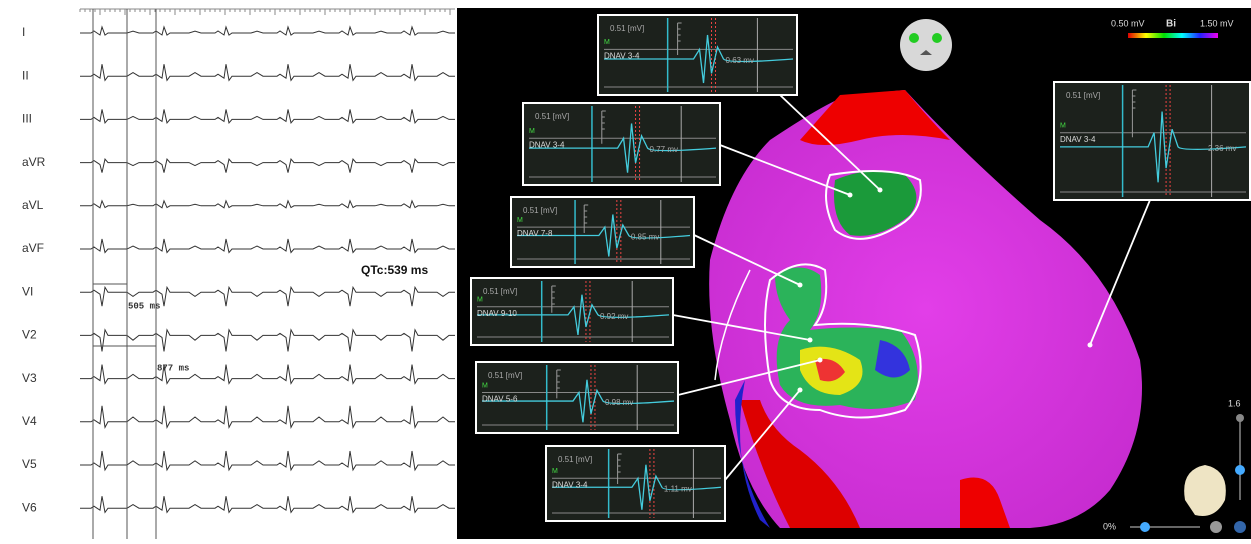 This screenshot has width=1251, height=544. What do you see at coordinates (1078, 139) in the screenshot?
I see `inset-label: DNAV 3-4` at bounding box center [1078, 139].